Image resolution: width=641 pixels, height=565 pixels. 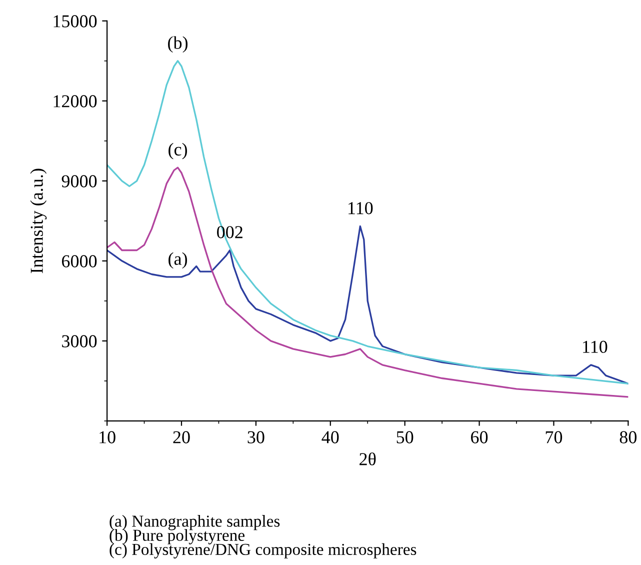 What do you see at coordinates (479, 437) in the screenshot?
I see `x-tick-label: 60` at bounding box center [479, 437].